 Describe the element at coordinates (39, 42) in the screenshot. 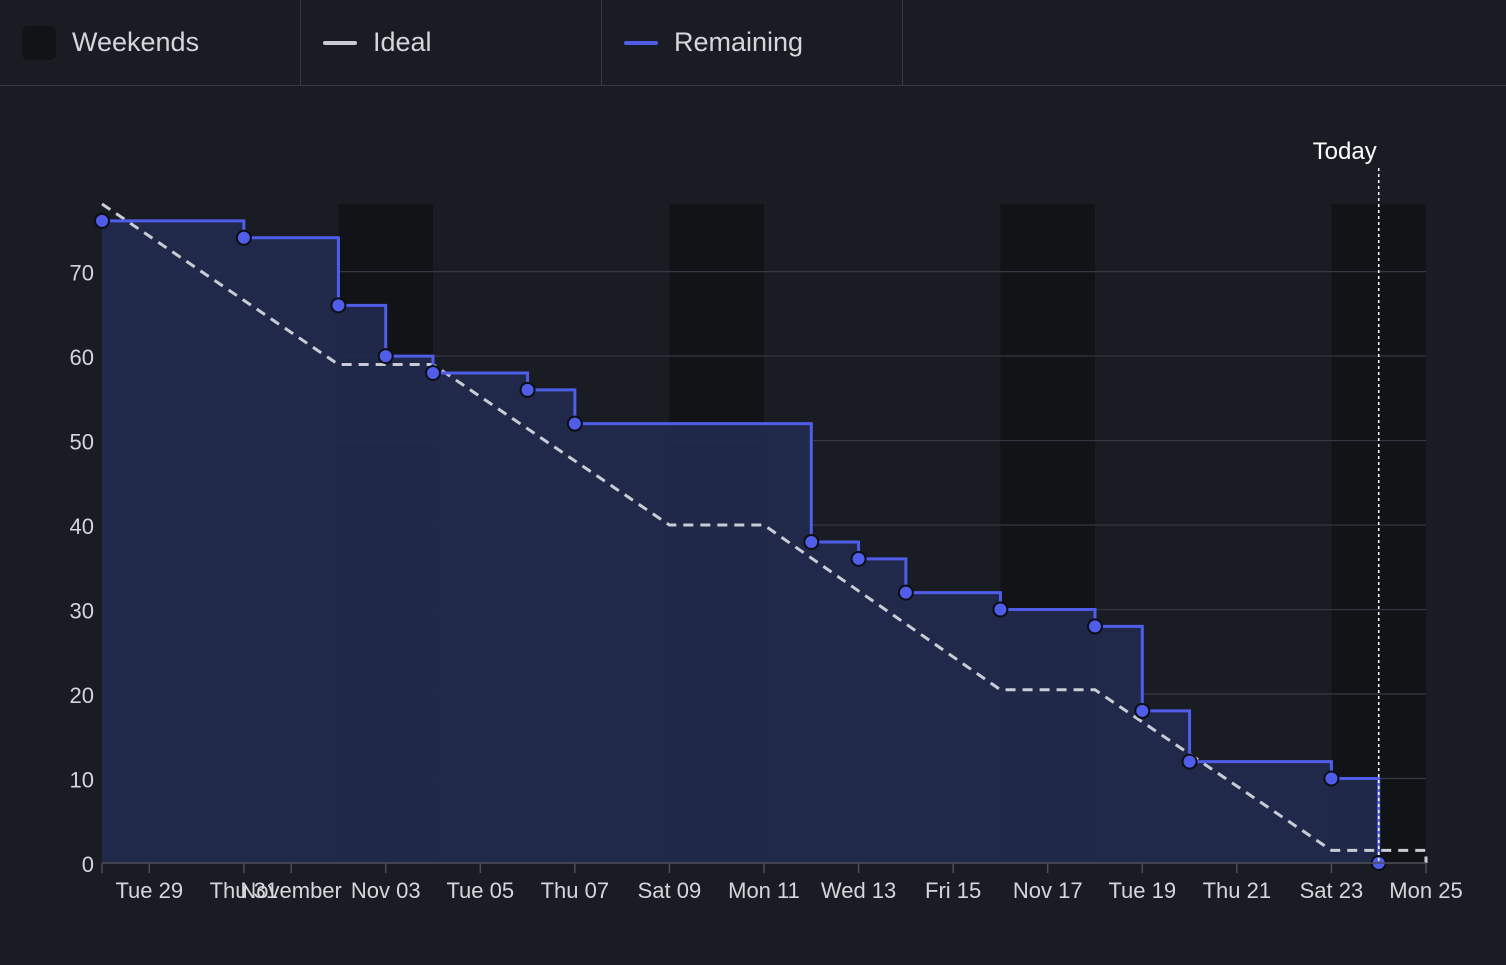

I see `weekends-swatch` at that location.